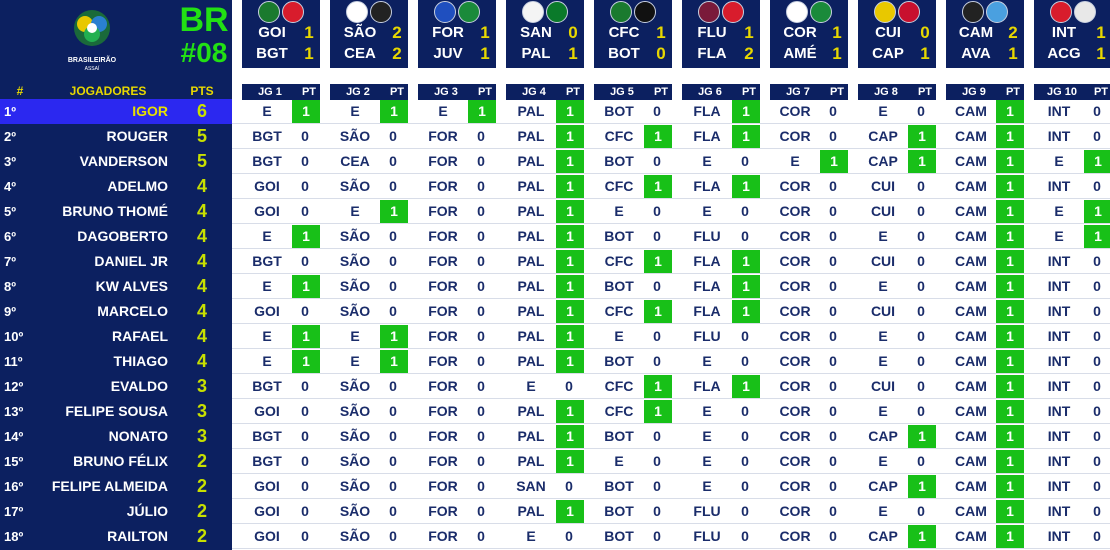 This screenshot has width=1110, height=550. Describe the element at coordinates (809, 336) in the screenshot. I see `pick-cell: COR 0` at that location.